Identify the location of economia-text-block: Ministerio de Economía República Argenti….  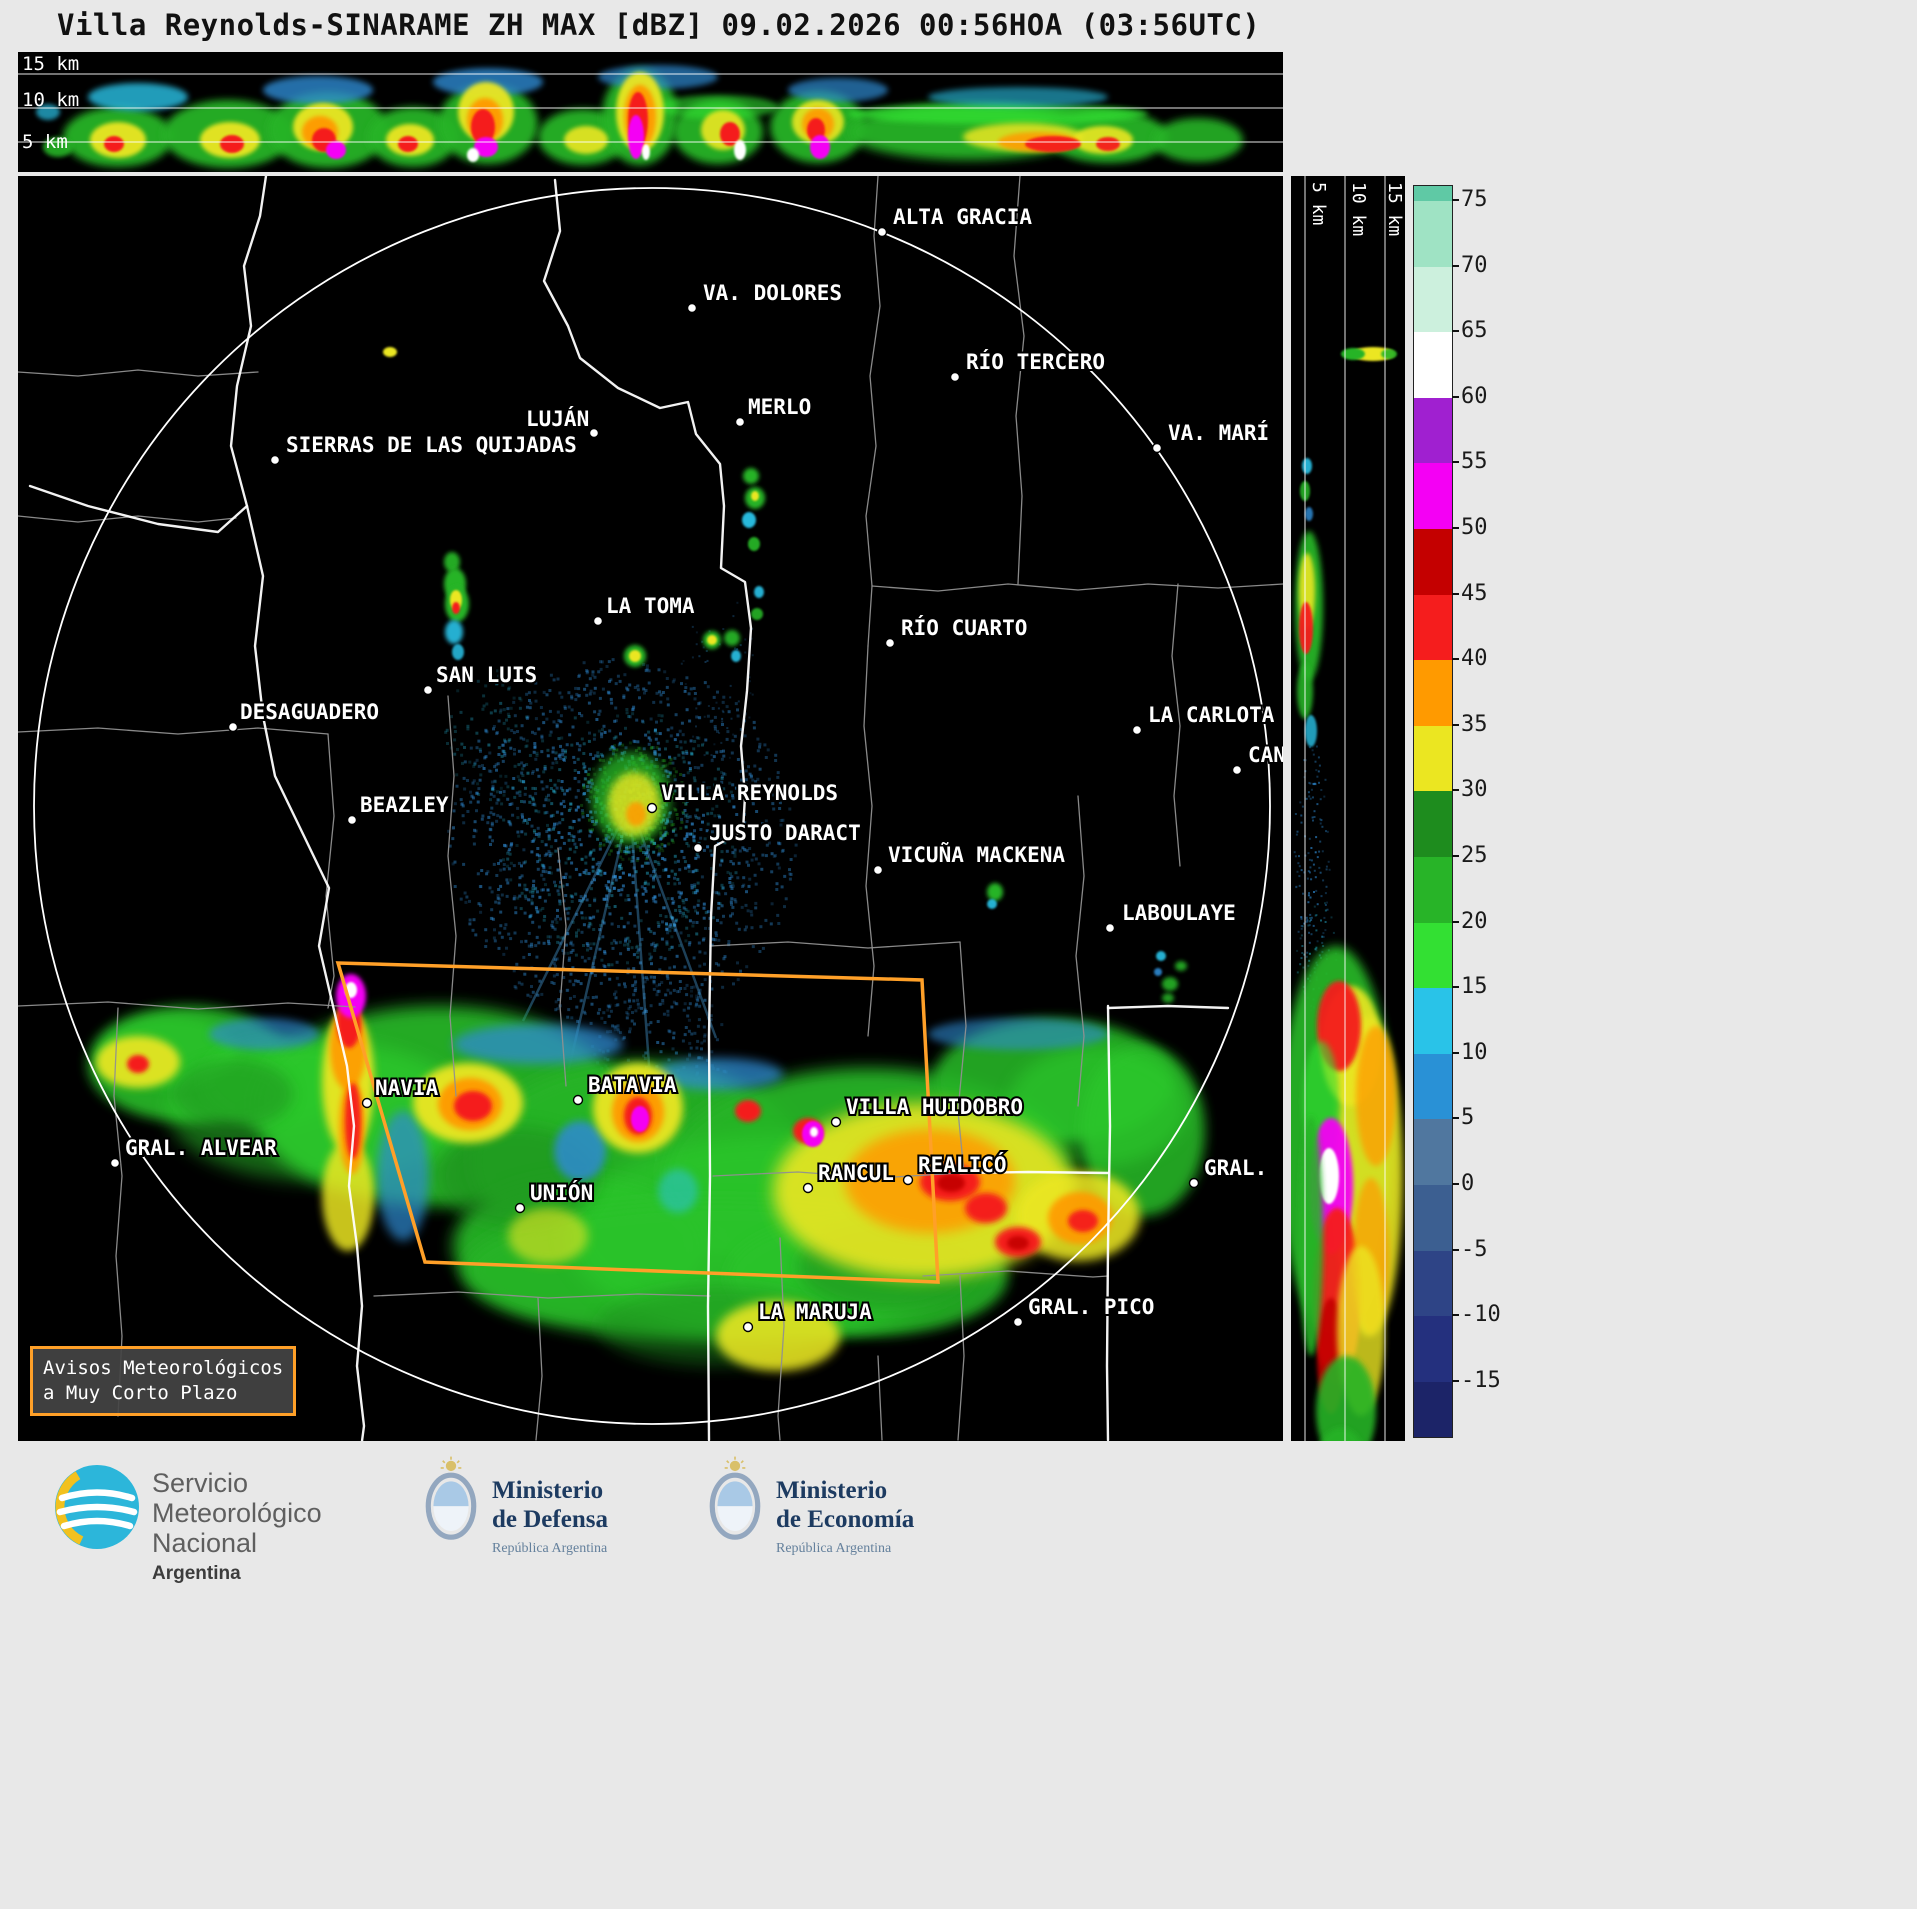
(845, 1516).